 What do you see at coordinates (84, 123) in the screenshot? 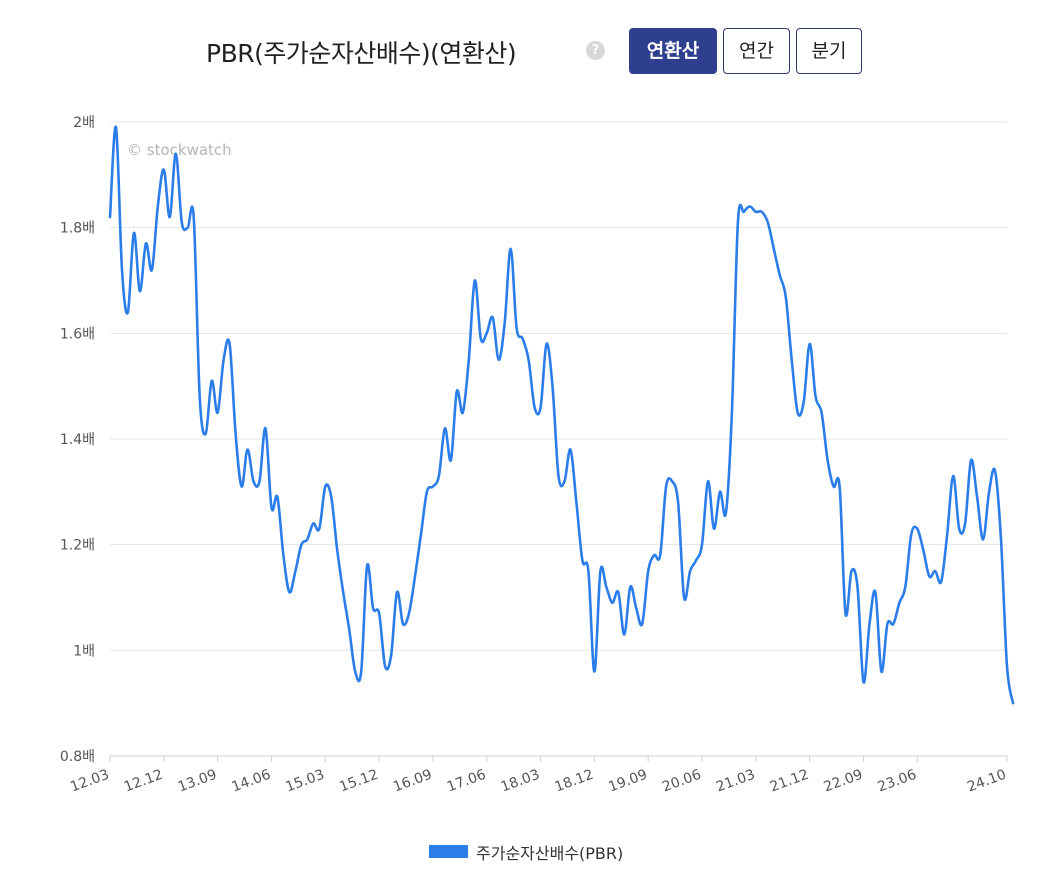
I see `y-tick-label: 2배` at bounding box center [84, 123].